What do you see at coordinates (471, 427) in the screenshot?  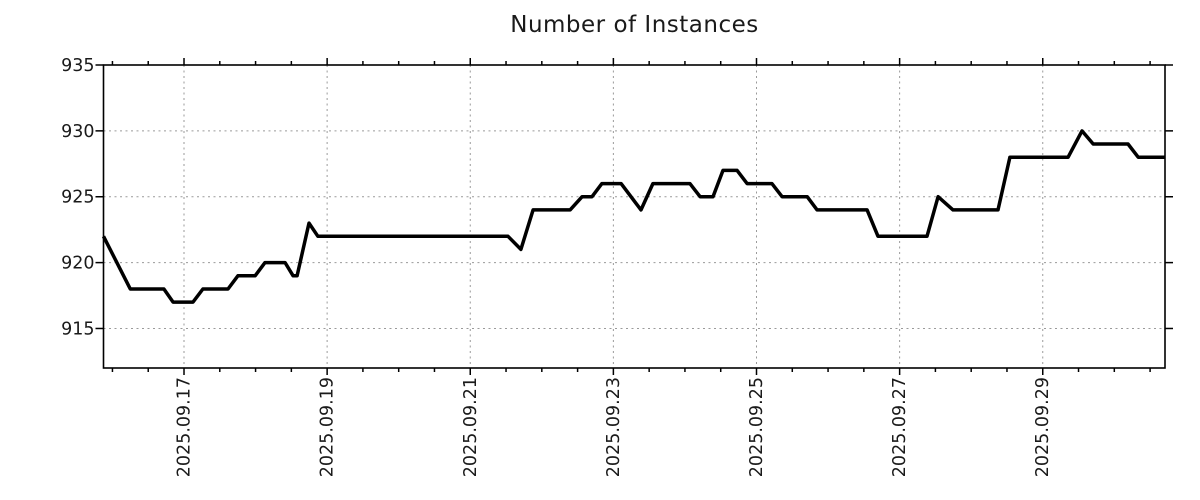 I see `x-tick-label: 2025.09.21` at bounding box center [471, 427].